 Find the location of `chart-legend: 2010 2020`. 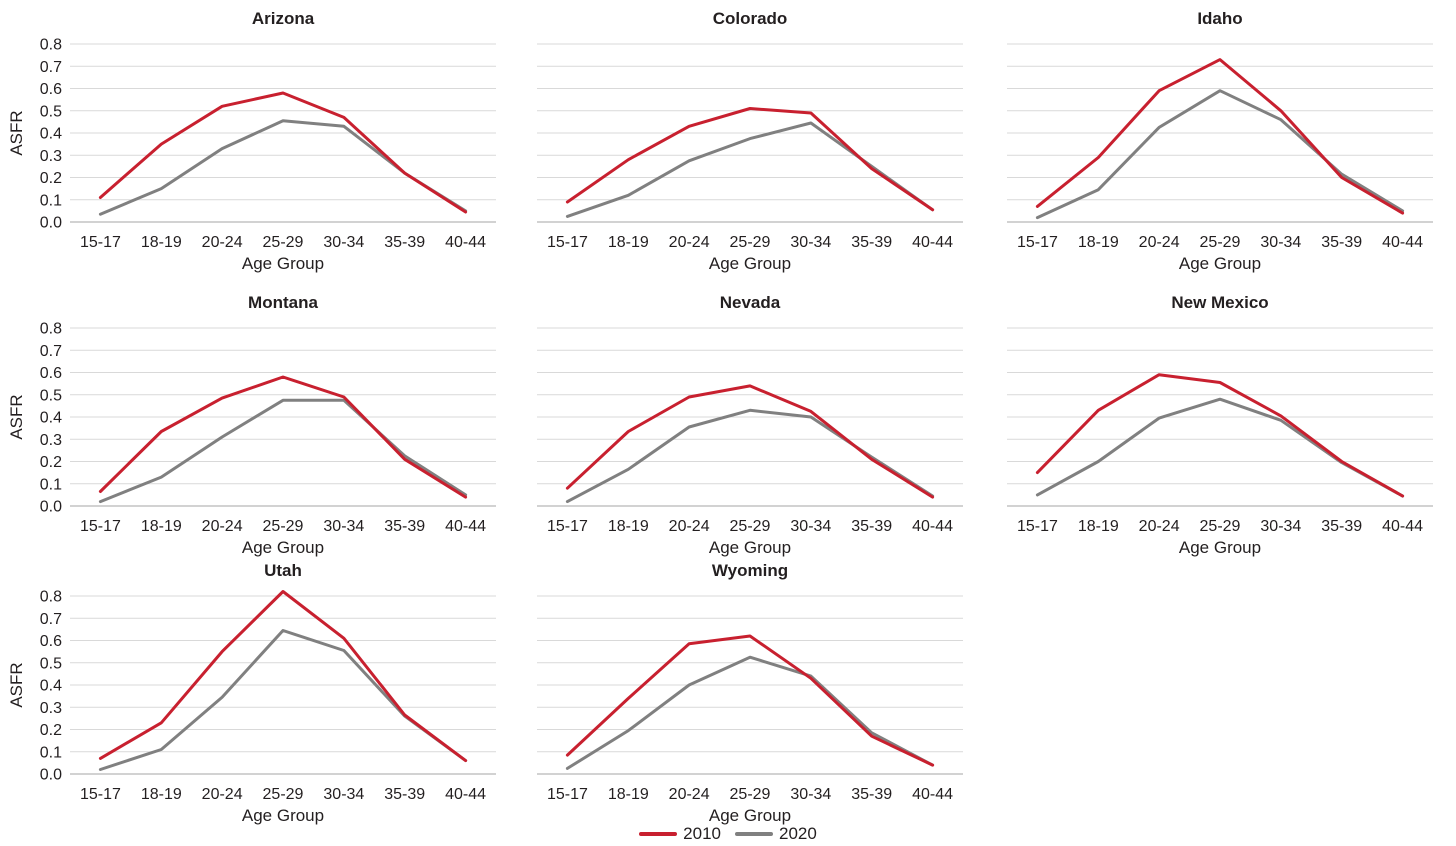

chart-legend: 2010 2020 is located at coordinates (728, 834).